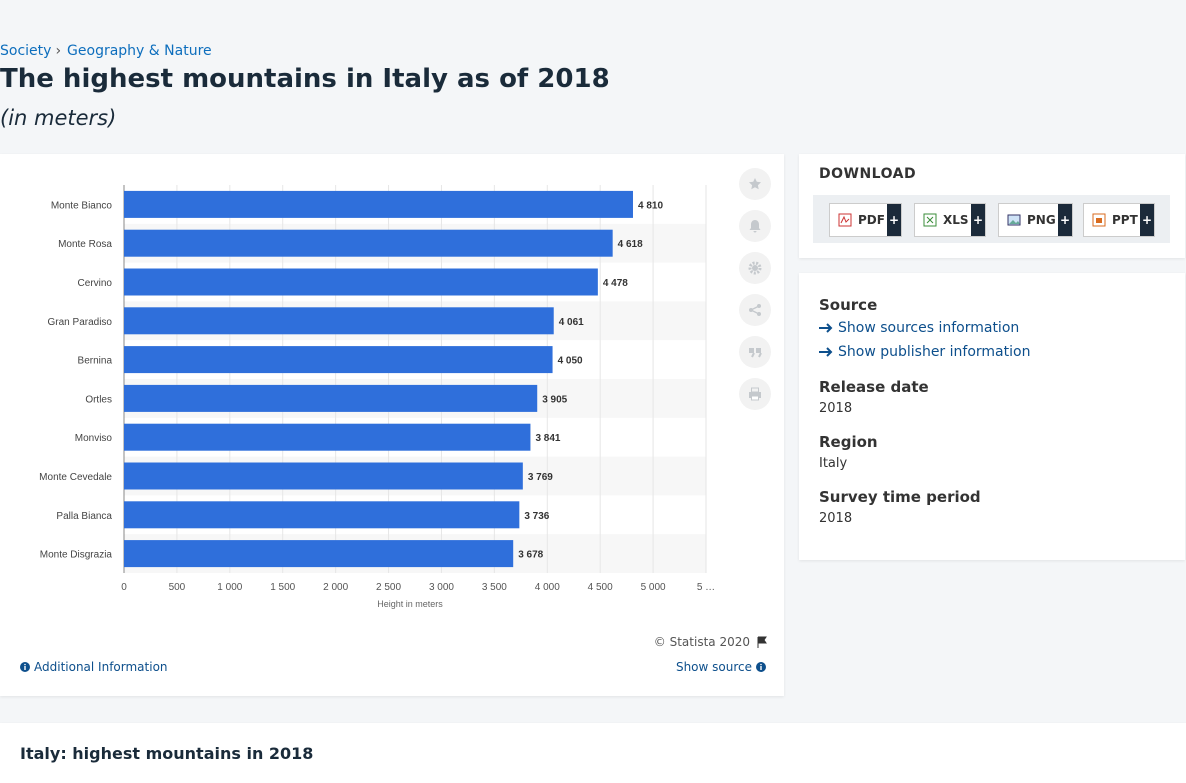 The image size is (1186, 783). What do you see at coordinates (755, 352) in the screenshot?
I see `cite-button` at bounding box center [755, 352].